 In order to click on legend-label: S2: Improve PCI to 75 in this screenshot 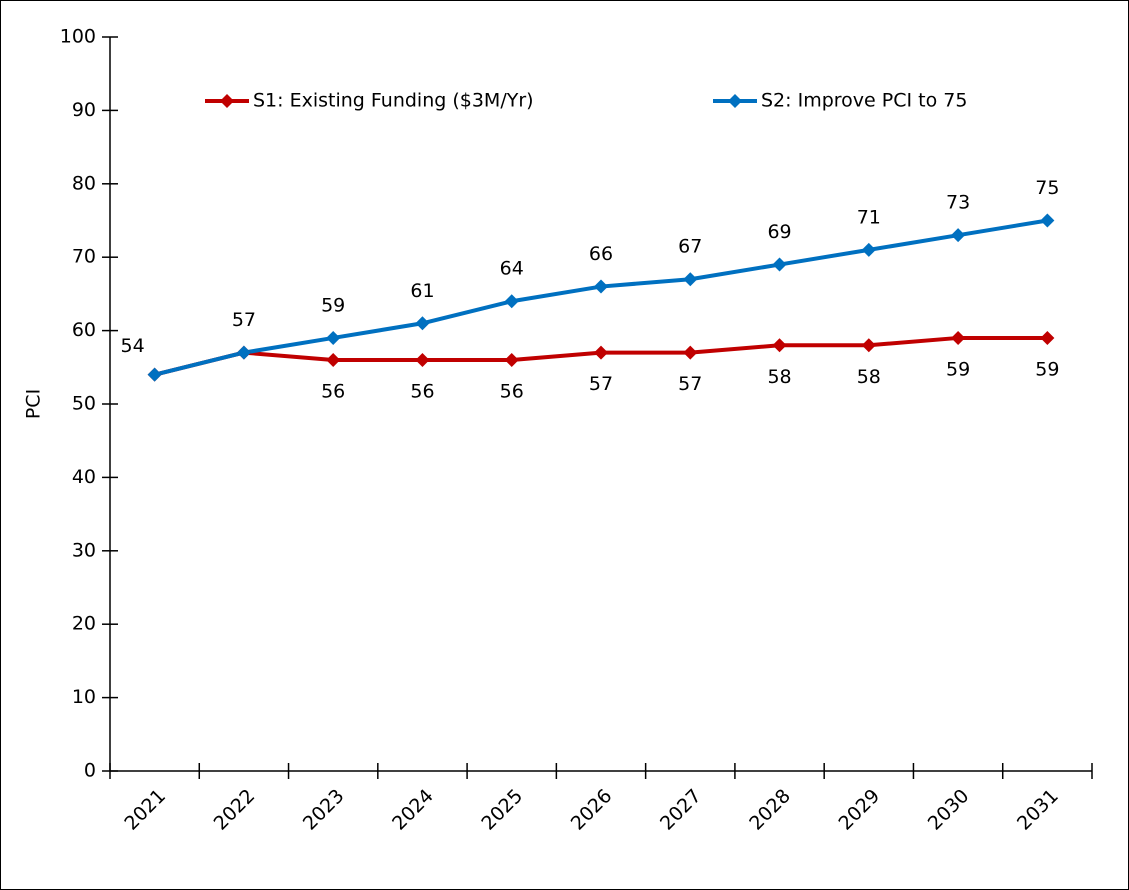, I will do `click(864, 101)`.